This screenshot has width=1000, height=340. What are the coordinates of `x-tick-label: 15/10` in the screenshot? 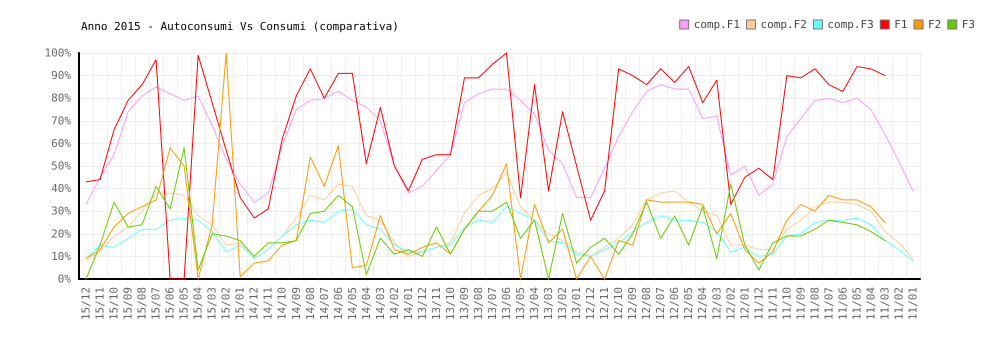 It's located at (114, 303).